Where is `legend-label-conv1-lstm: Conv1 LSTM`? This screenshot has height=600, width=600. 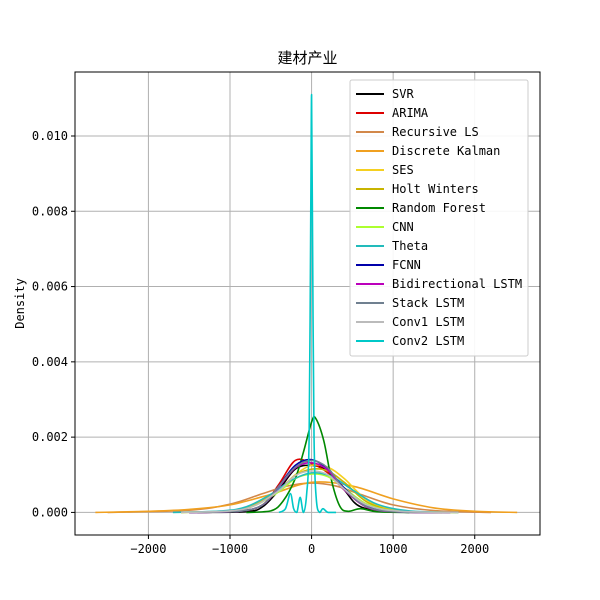
legend-label-conv1-lstm: Conv1 LSTM is located at coordinates (428, 322).